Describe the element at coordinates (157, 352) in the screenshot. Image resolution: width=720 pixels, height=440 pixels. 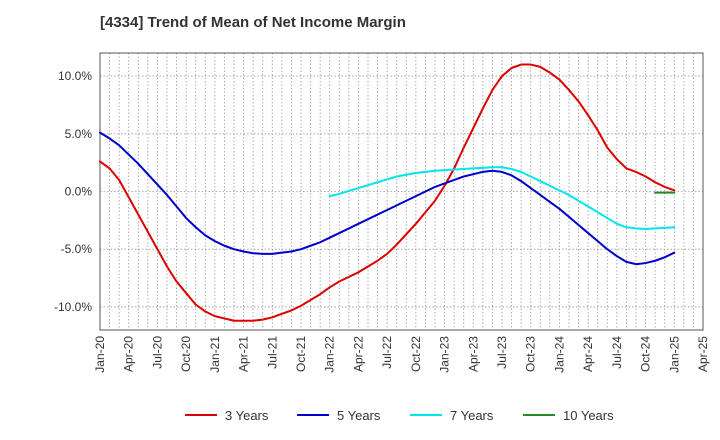
I see `x-tick-label: Jul-20` at that location.